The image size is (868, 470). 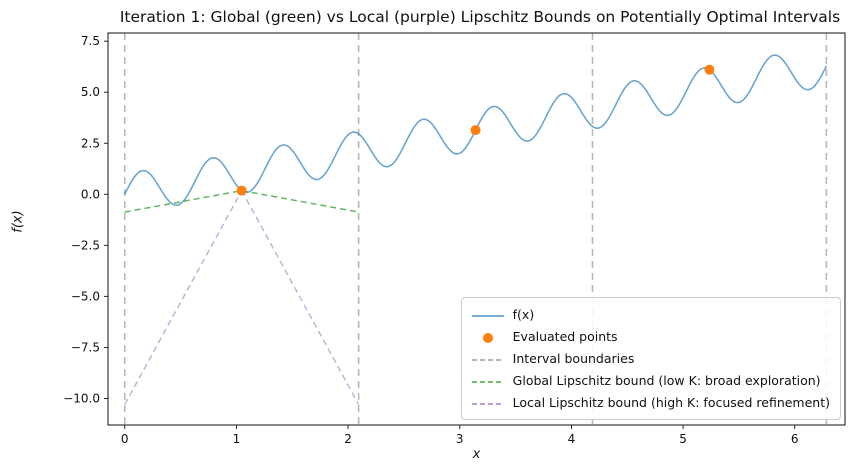 What do you see at coordinates (650, 336) in the screenshot?
I see `legend-item-evaluated-points: Evaluated points` at bounding box center [650, 336].